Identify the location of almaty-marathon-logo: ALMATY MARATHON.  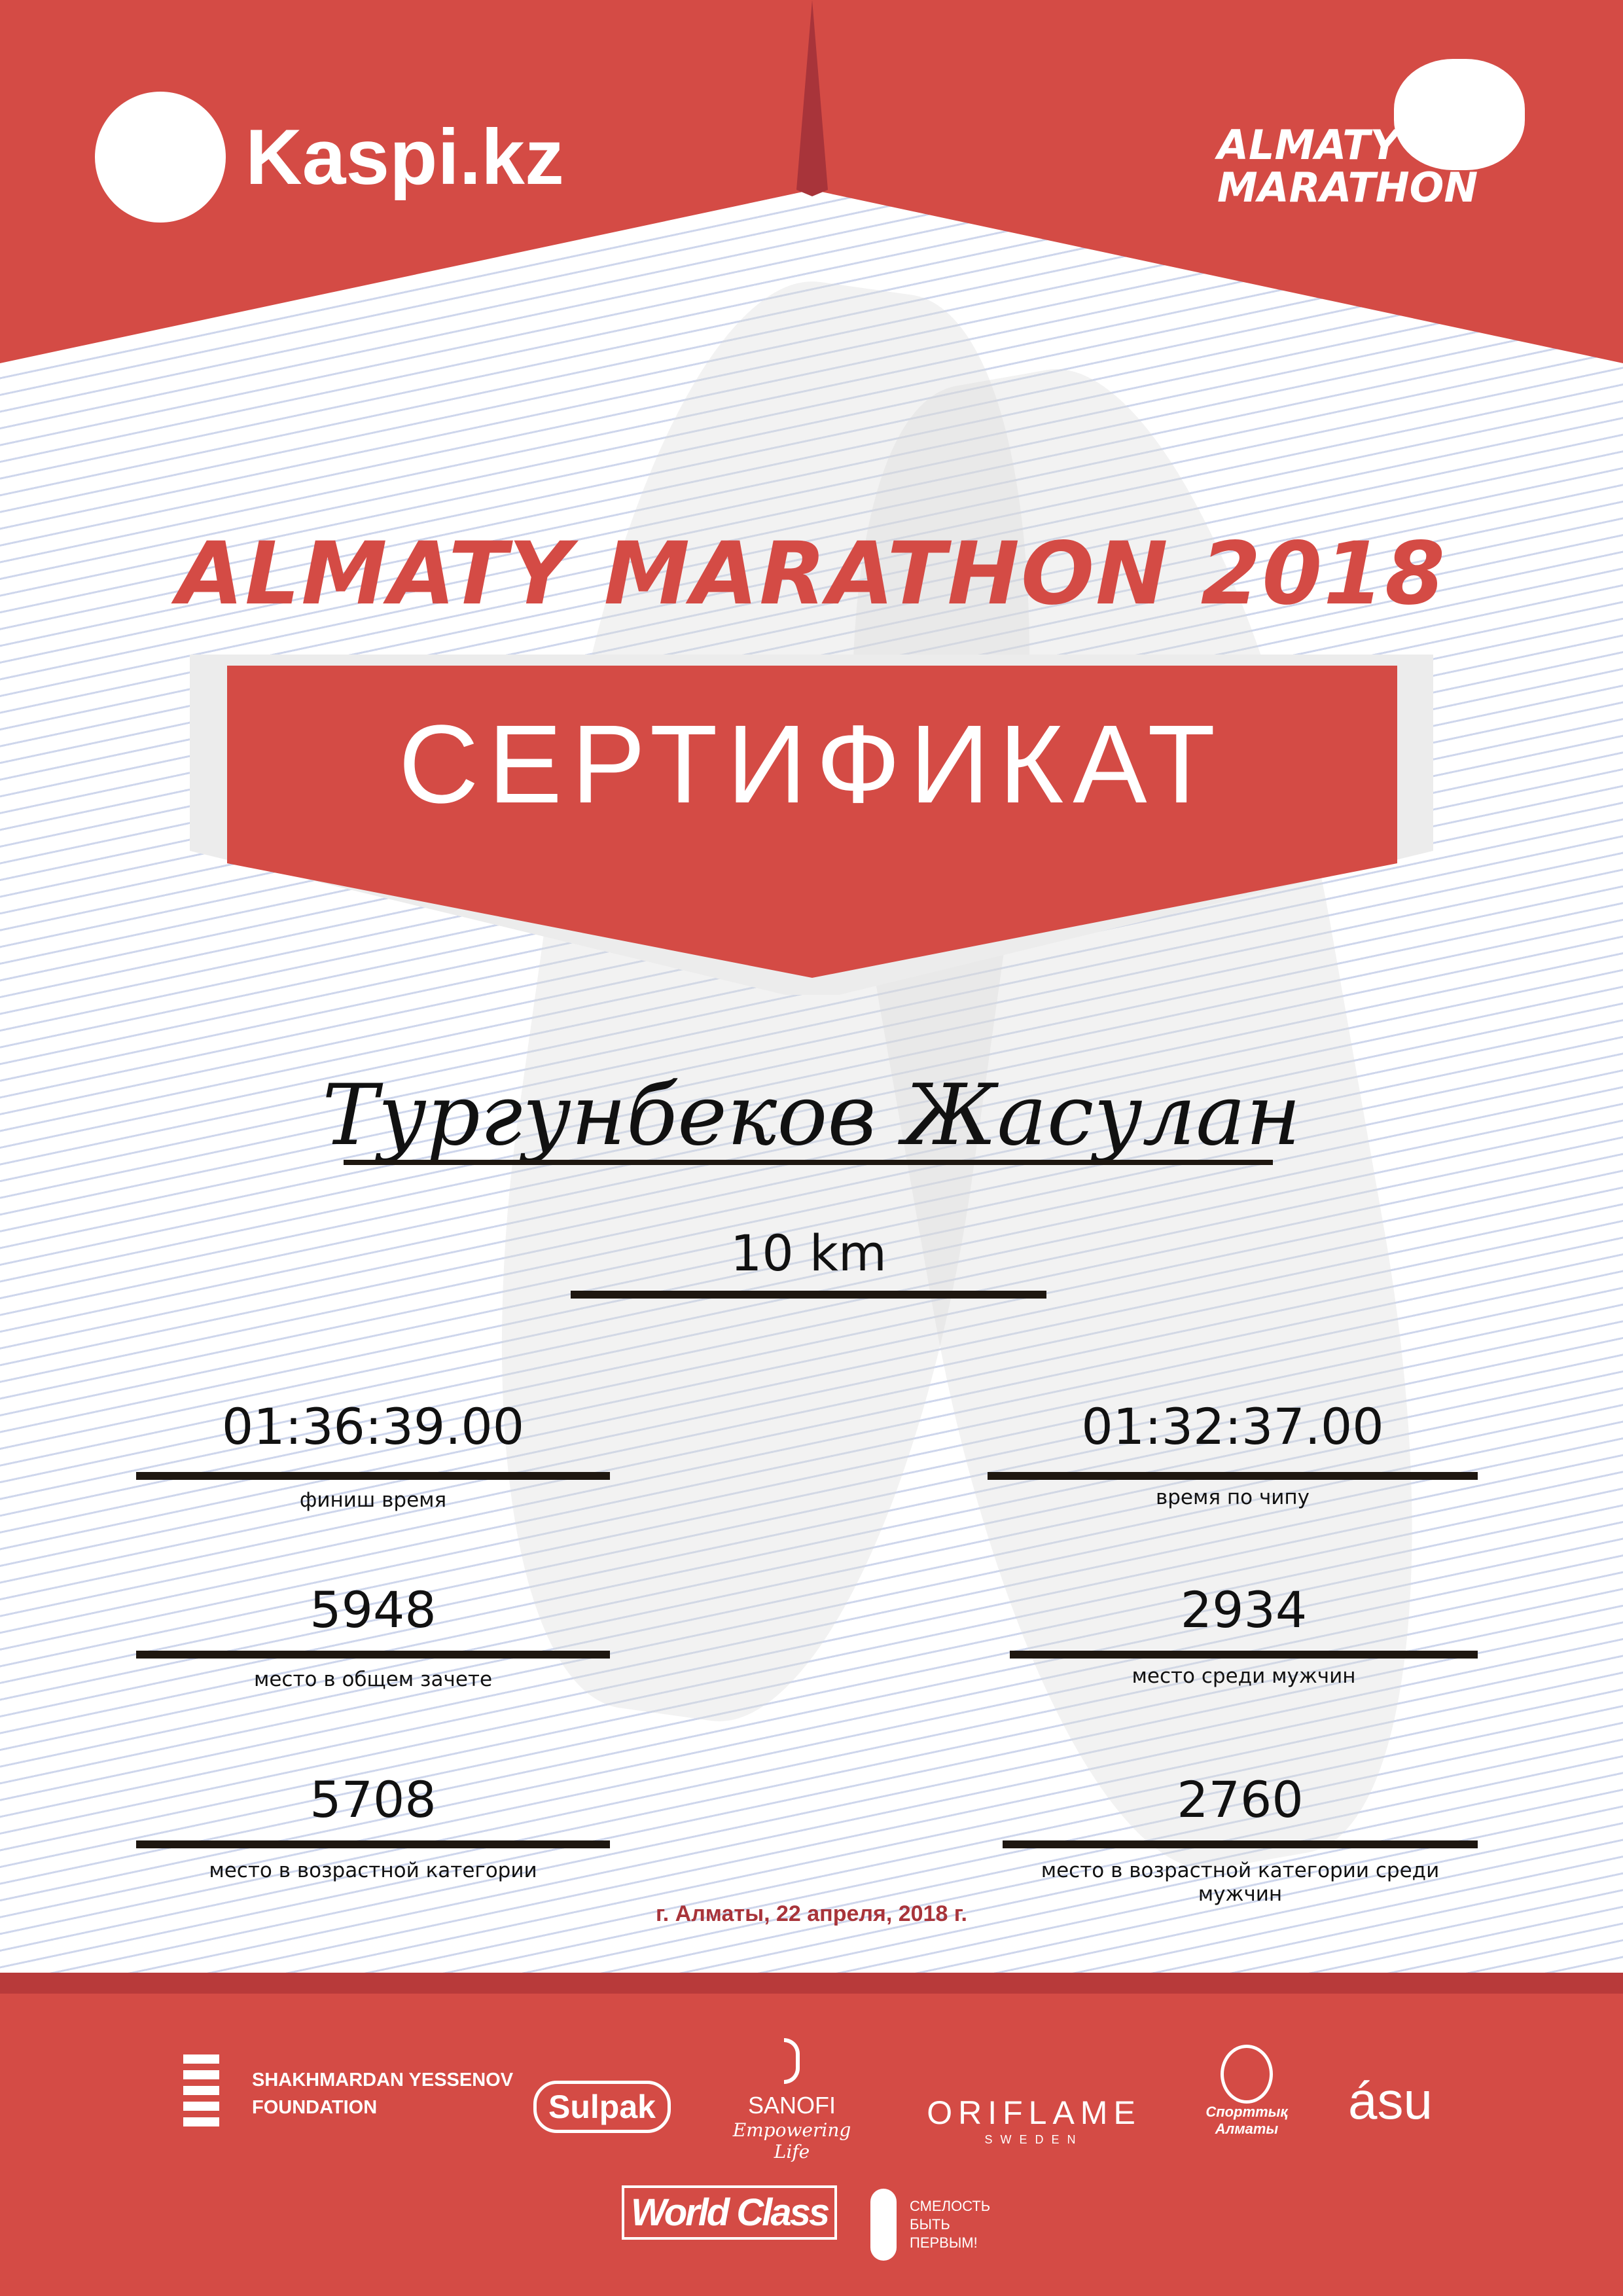
(1371, 137).